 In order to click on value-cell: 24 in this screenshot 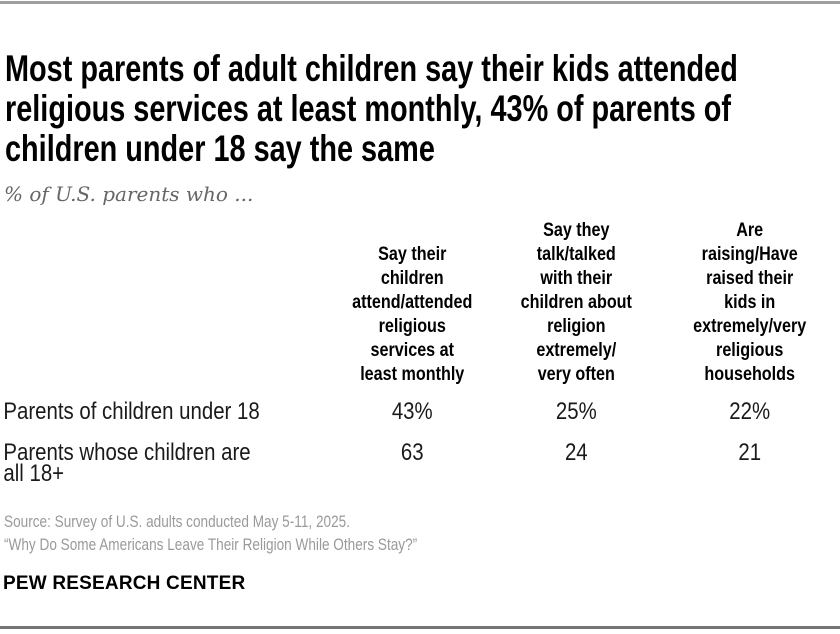, I will do `click(576, 452)`.